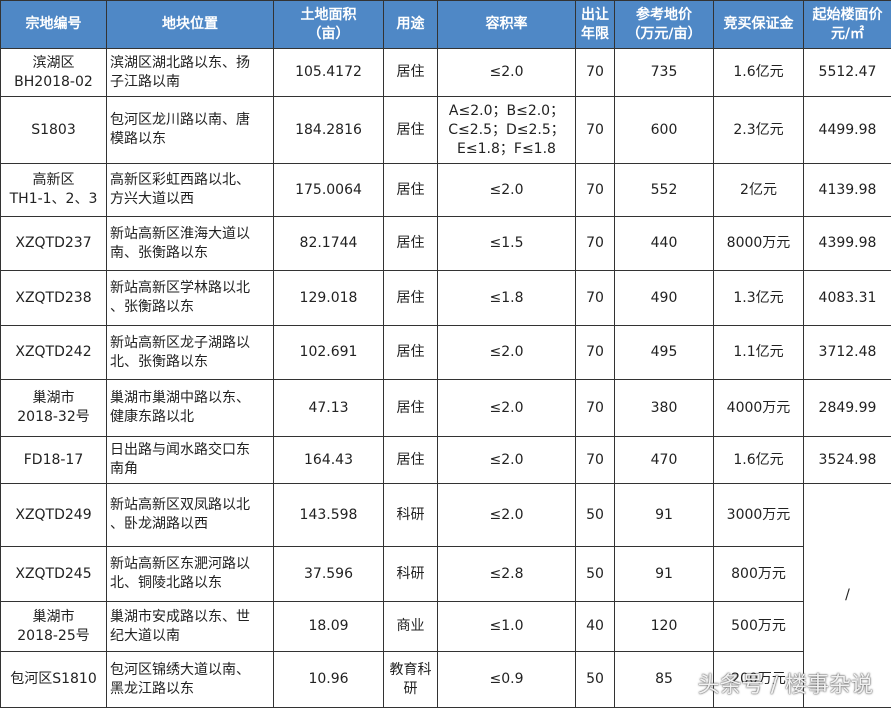 This screenshot has height=708, width=891. I want to click on header-cell: 用途, so click(411, 25).